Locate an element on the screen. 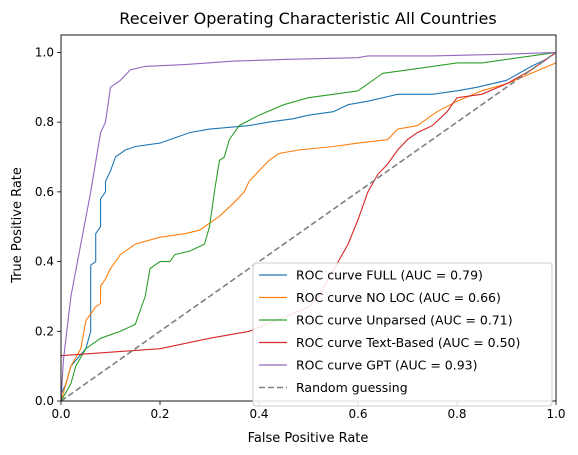 This screenshot has width=578, height=455. y-tick-label-2: 0.4 is located at coordinates (44, 262).